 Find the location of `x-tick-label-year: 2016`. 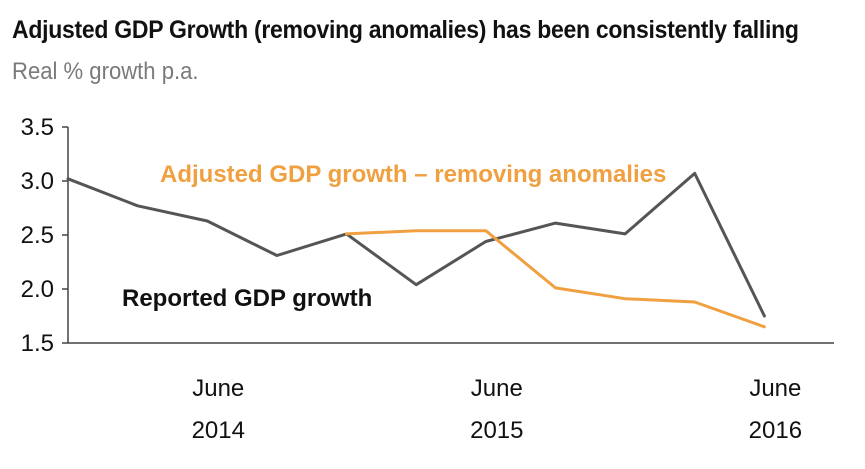

x-tick-label-year: 2016 is located at coordinates (775, 430).